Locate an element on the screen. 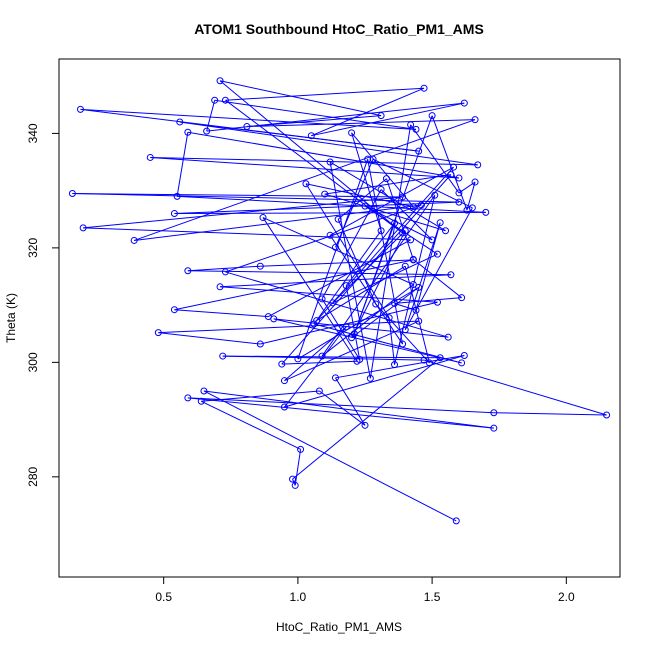  y-axis: 280 300 320 340 is located at coordinates (43, 305).